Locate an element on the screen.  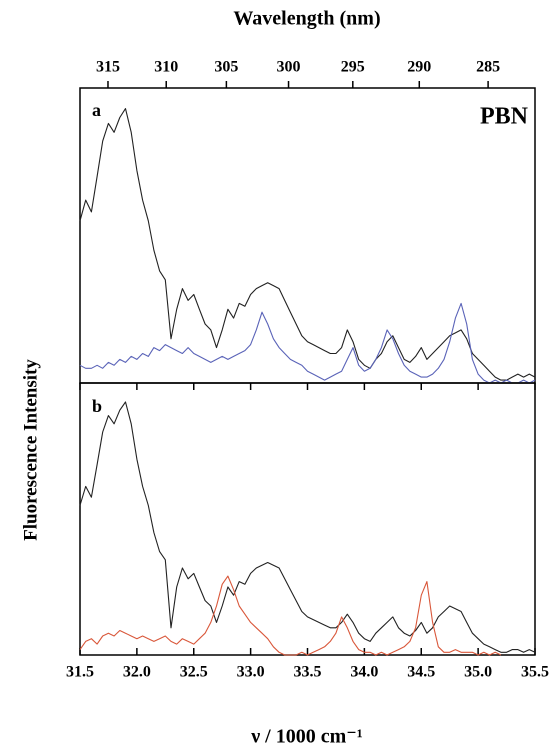
top-tick-label: 315 is located at coordinates (108, 67).